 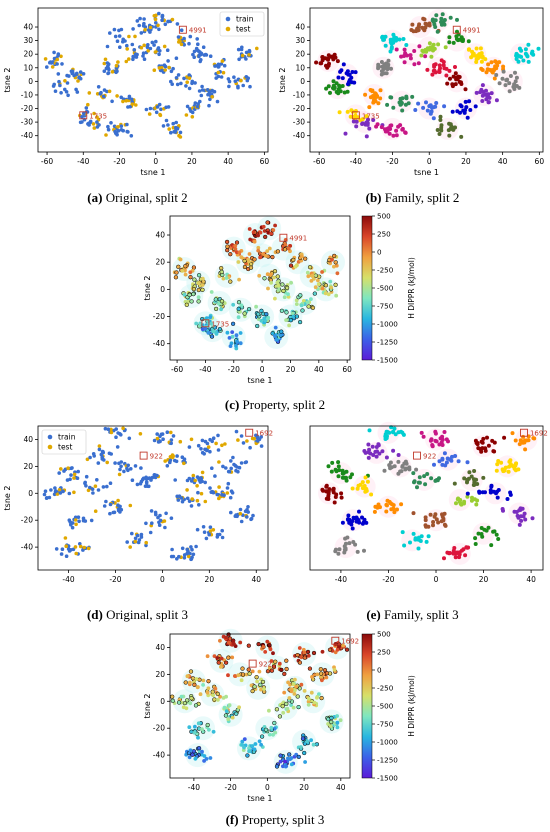 What do you see at coordinates (137, 198) in the screenshot?
I see `caption-a: (a) Original, split 2` at bounding box center [137, 198].